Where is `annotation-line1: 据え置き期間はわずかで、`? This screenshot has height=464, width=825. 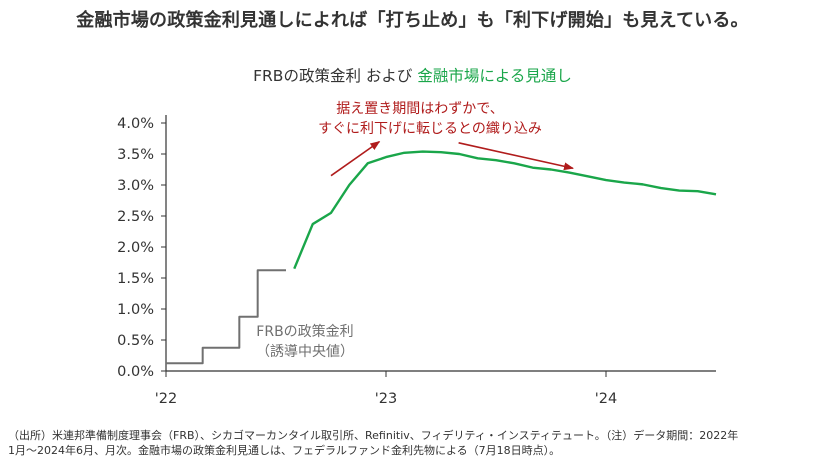
annotation-line1: 据え置き期間はわずかで、 is located at coordinates (419, 109).